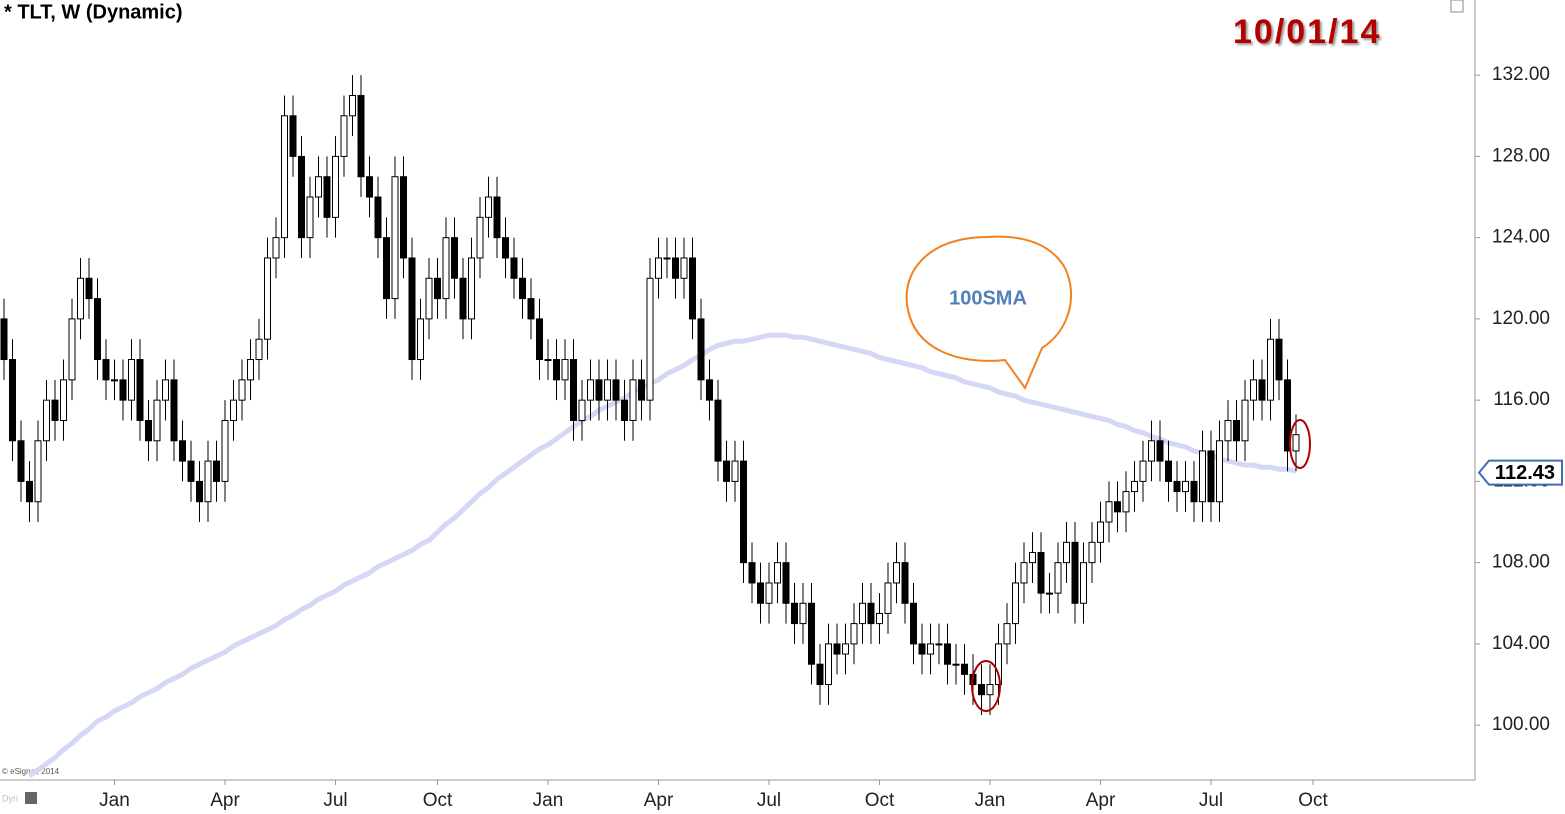  Describe the element at coordinates (1307, 32) in the screenshot. I see `date-label: 10/01/14` at that location.